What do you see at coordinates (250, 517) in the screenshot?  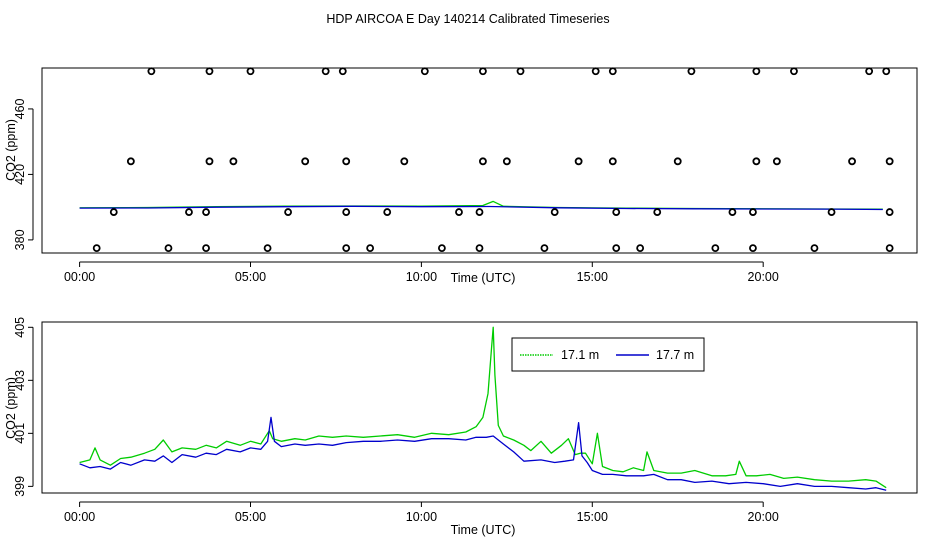 I see `x-tick-label-bottom: 05:00` at bounding box center [250, 517].